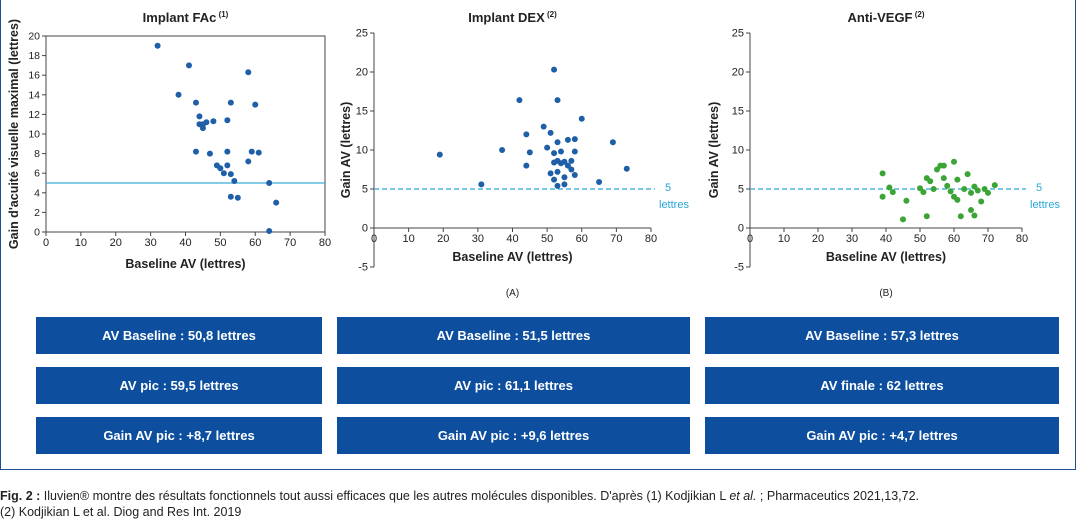  What do you see at coordinates (651, 239) in the screenshot?
I see `dex-x-tick-label: 80` at bounding box center [651, 239].